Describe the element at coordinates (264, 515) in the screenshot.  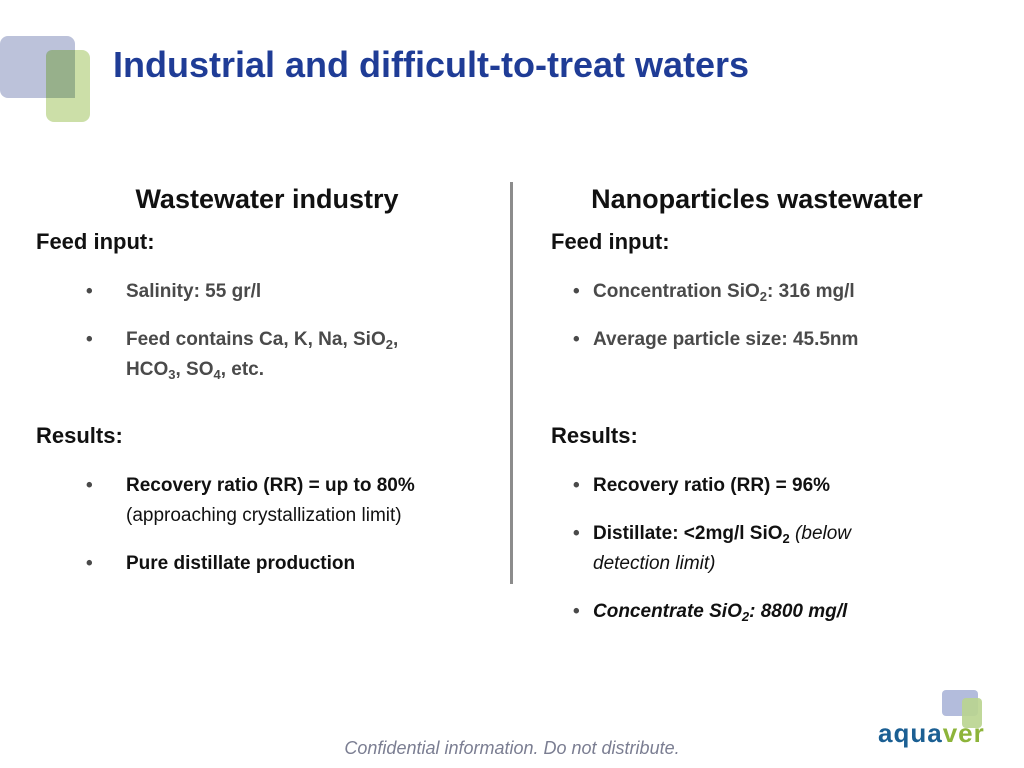
I see `list-item-note: (approaching crystallization limit)` at that location.